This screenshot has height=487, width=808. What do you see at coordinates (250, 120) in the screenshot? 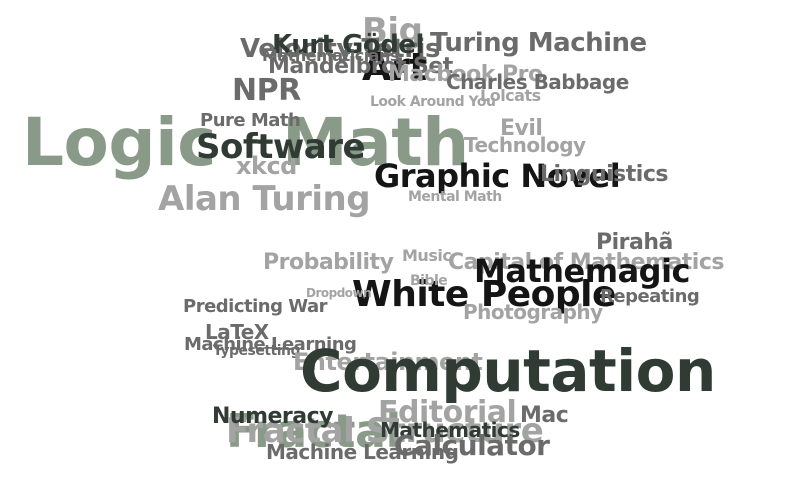
I see `word-pure-math: Pure Math` at bounding box center [250, 120].